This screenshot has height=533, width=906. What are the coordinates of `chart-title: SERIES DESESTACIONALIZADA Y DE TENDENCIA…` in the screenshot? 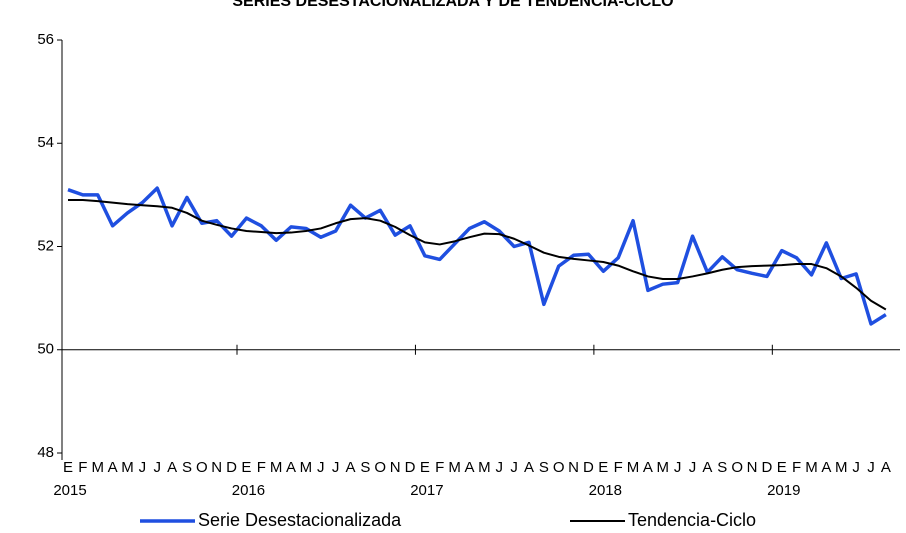 It's located at (452, 5).